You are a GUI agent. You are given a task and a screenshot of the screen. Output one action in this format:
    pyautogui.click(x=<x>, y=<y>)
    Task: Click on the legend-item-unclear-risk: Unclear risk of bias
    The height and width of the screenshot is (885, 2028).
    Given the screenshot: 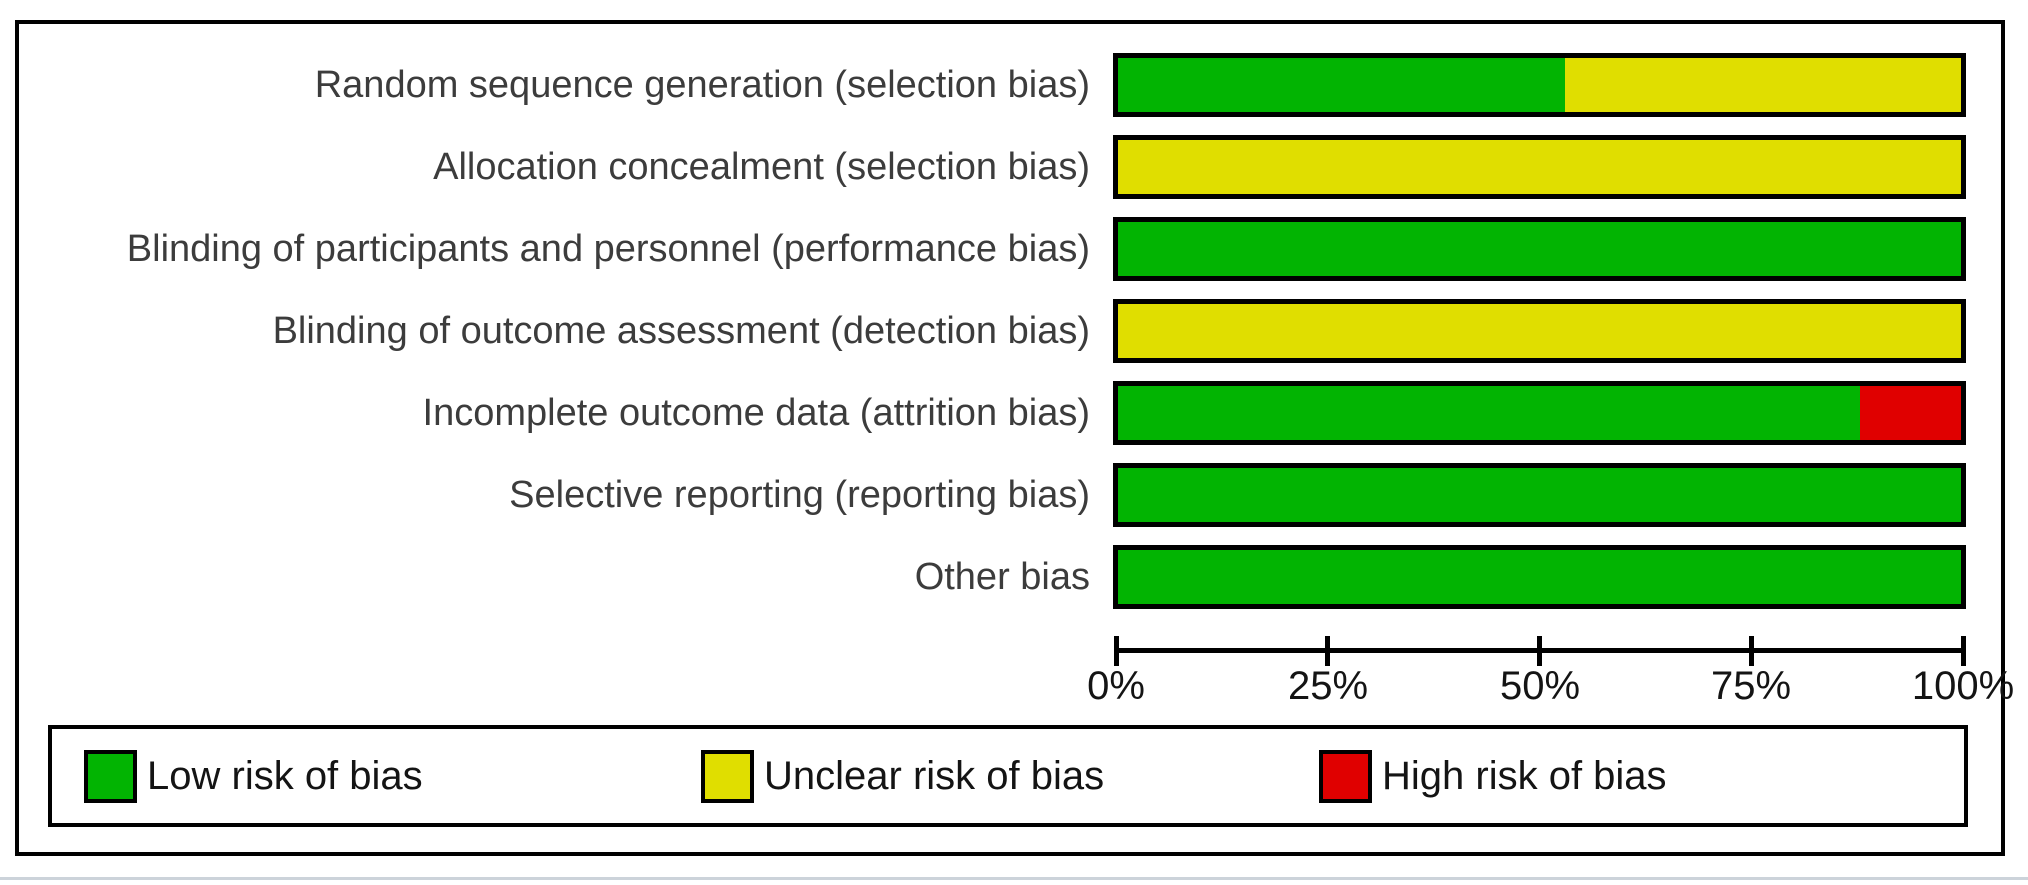 What is the action you would take?
    pyautogui.click(x=902, y=776)
    